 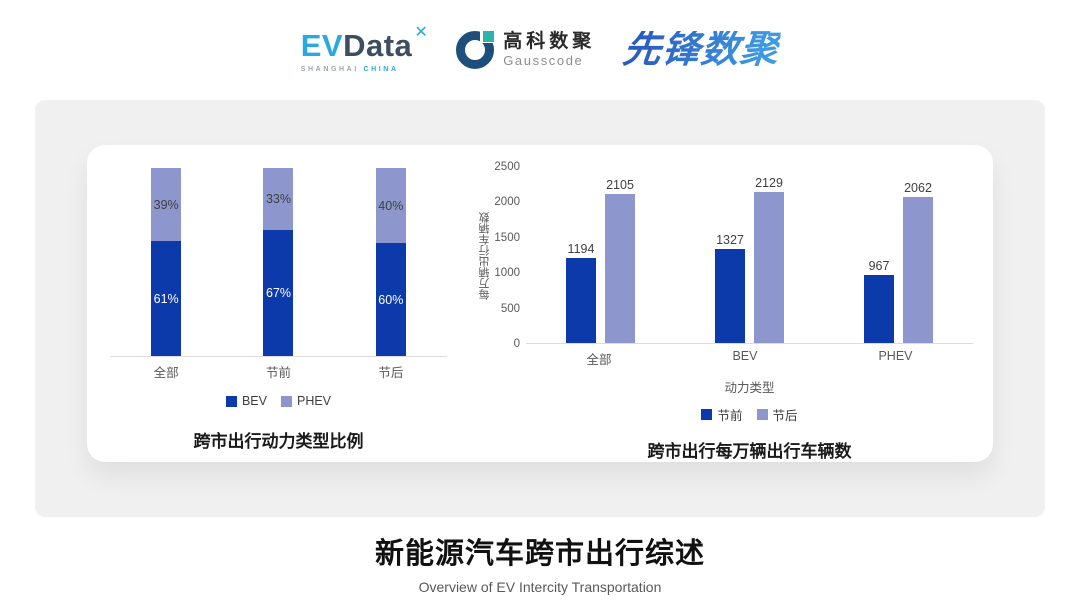 I want to click on y-tick-label: 1500, so click(x=507, y=237).